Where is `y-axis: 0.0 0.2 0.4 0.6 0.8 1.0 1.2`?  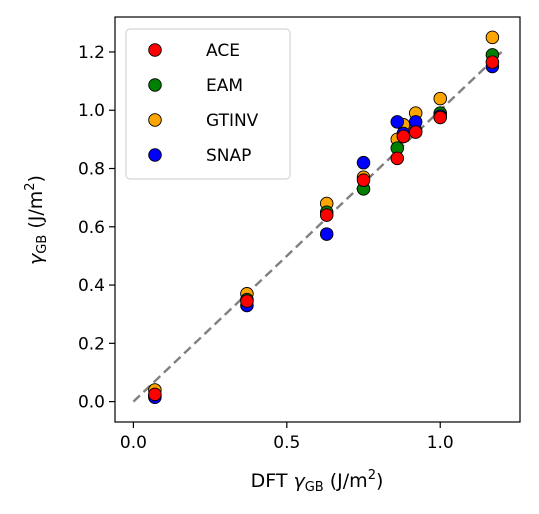
y-axis: 0.0 0.2 0.4 0.6 0.8 1.0 1.2 is located at coordinates (96, 228).